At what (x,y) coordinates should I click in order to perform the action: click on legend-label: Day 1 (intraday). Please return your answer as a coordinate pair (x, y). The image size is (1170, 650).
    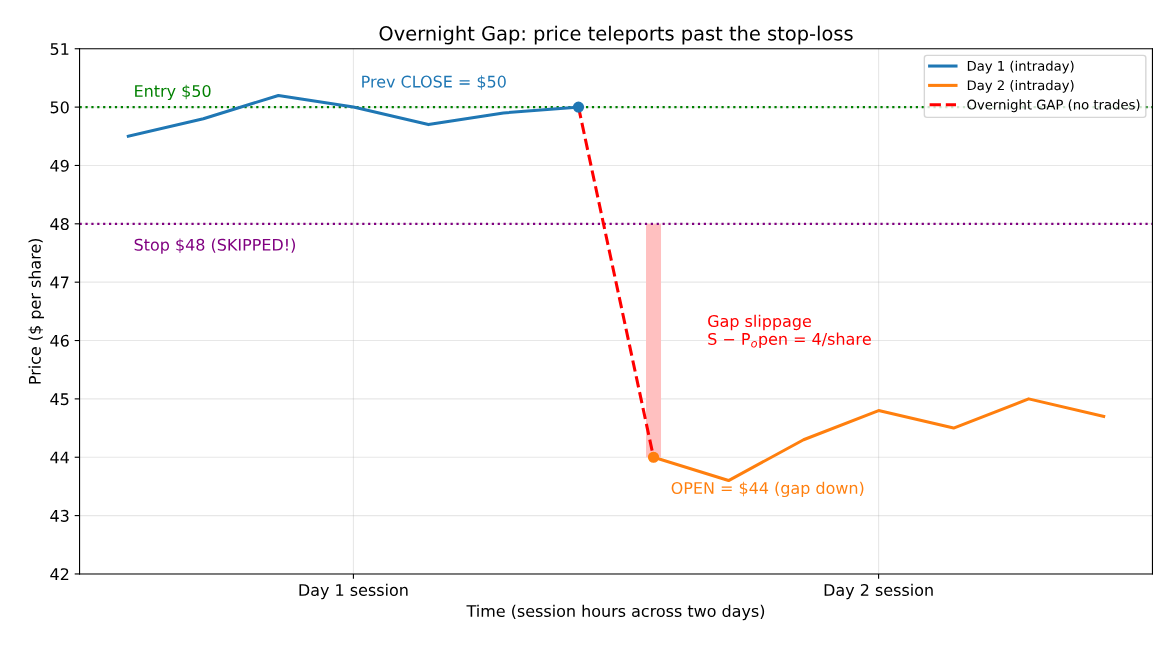
    Looking at the image, I should click on (1020, 67).